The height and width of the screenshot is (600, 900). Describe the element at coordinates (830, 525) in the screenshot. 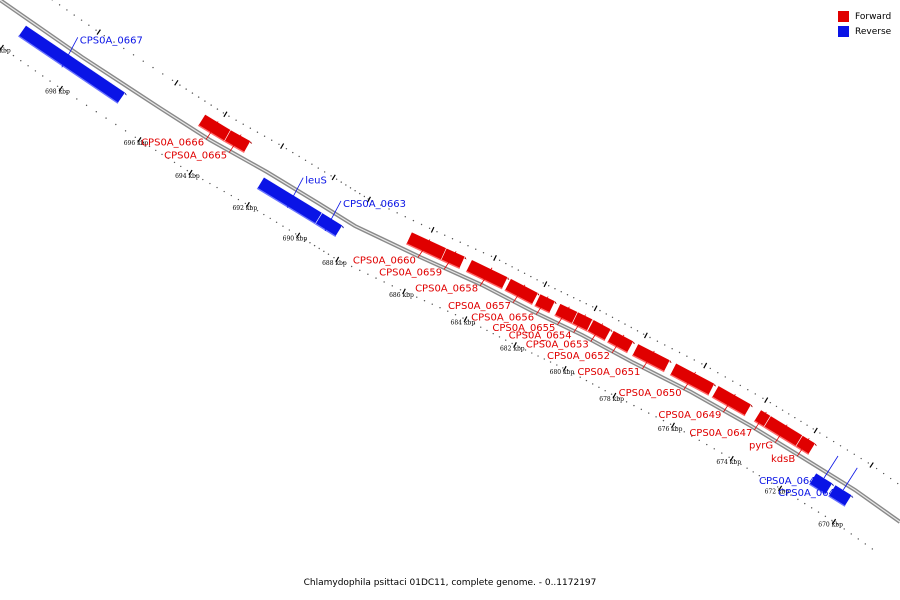

I see `tick-label: 670 kbp` at that location.